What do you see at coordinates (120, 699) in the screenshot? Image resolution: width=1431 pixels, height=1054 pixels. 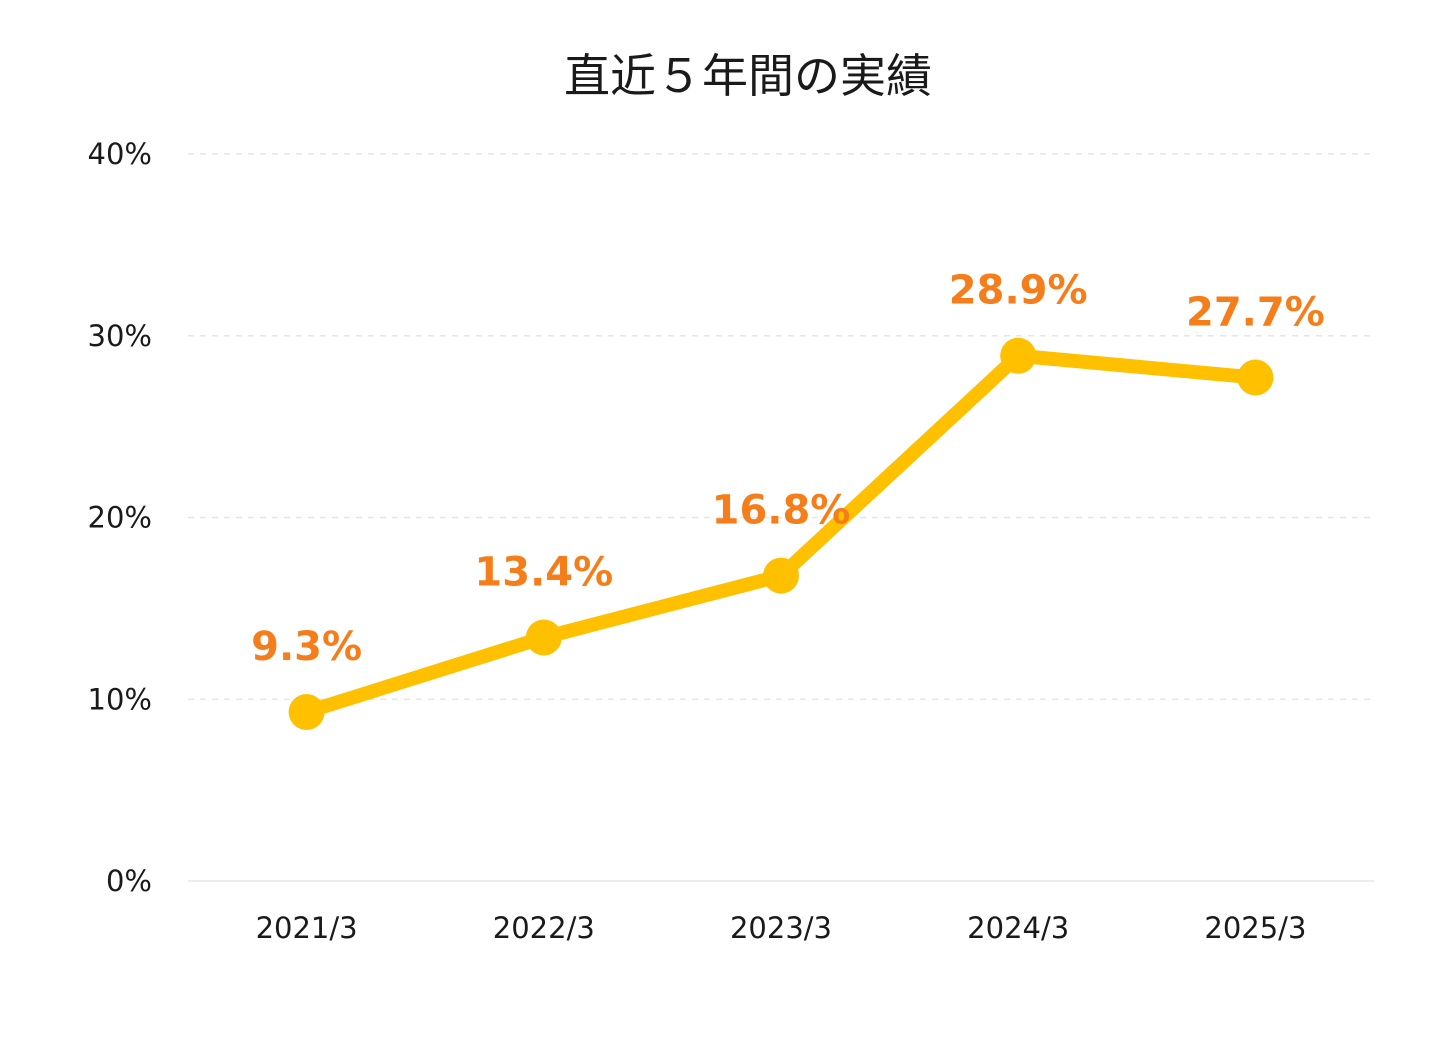 I see `y-tick-label: 10%` at bounding box center [120, 699].